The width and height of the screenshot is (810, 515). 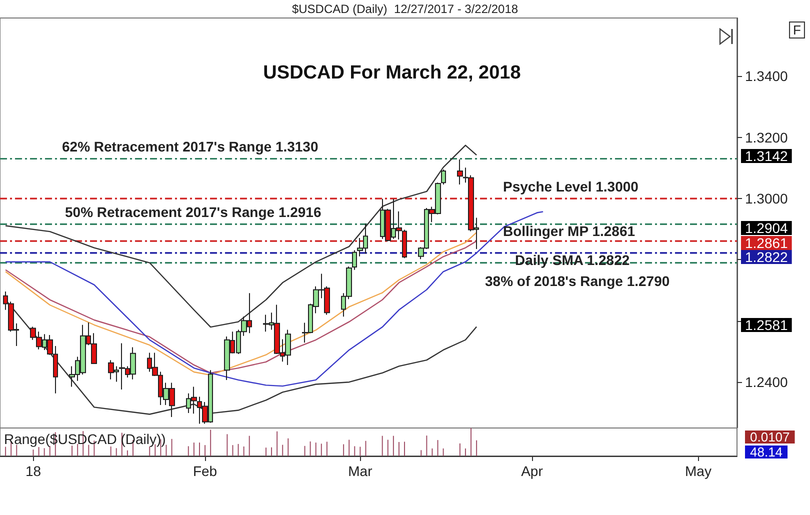 What do you see at coordinates (532, 471) in the screenshot?
I see `x-tick-label: Apr` at bounding box center [532, 471].